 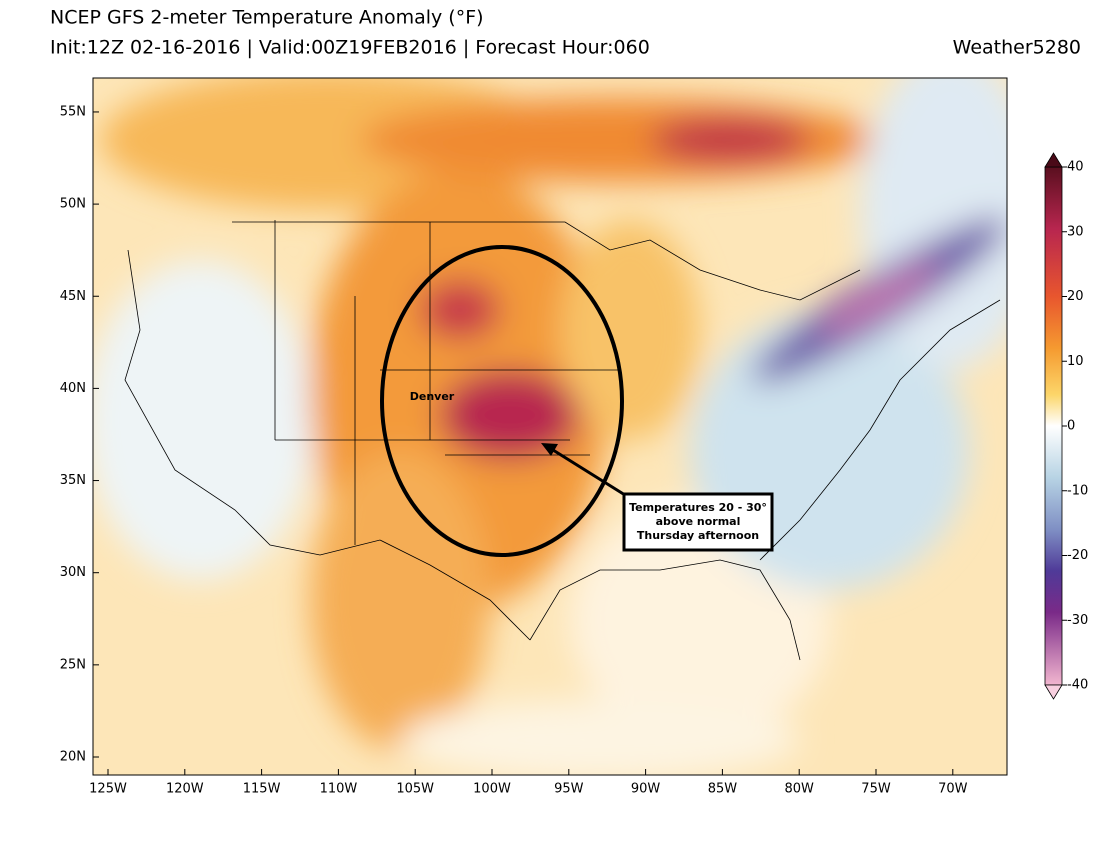 What do you see at coordinates (502, 401) in the screenshot?
I see `highlight-ellipse` at bounding box center [502, 401].